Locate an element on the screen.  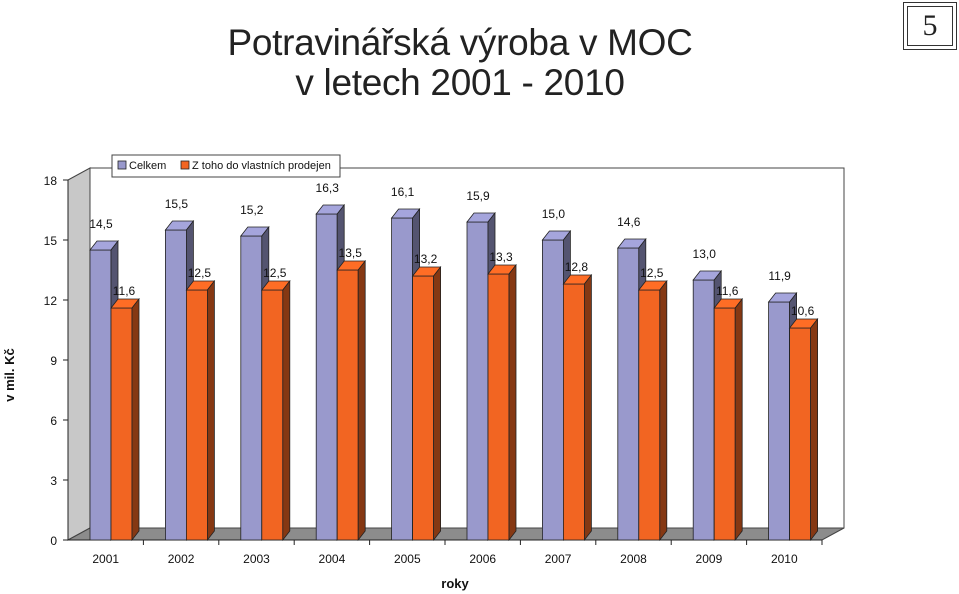
chart-title-line-1: Potravinářská výroba v MOC is located at coordinates (460, 42).